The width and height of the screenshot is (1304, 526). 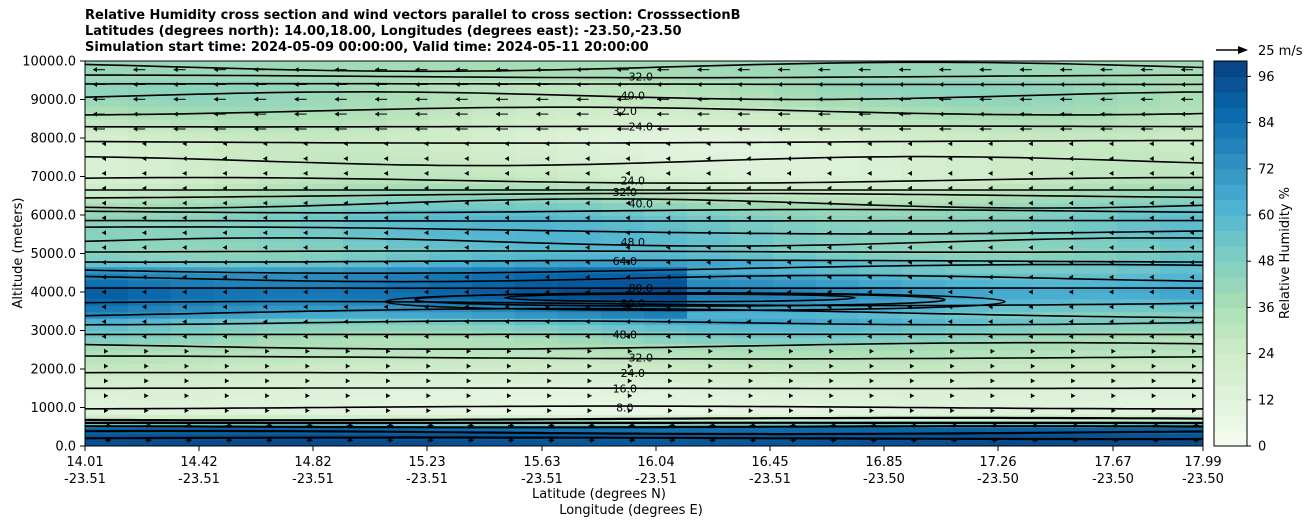 I want to click on colorbar-tick-label: 36, so click(x=1266, y=308).